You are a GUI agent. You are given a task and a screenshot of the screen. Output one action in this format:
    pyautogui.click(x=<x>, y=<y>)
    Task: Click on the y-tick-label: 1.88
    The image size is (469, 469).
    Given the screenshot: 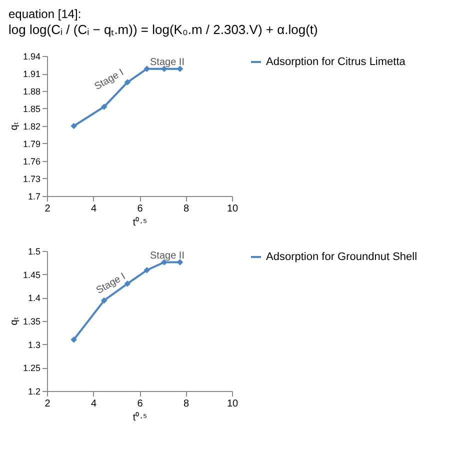 What is the action you would take?
    pyautogui.click(x=31, y=91)
    